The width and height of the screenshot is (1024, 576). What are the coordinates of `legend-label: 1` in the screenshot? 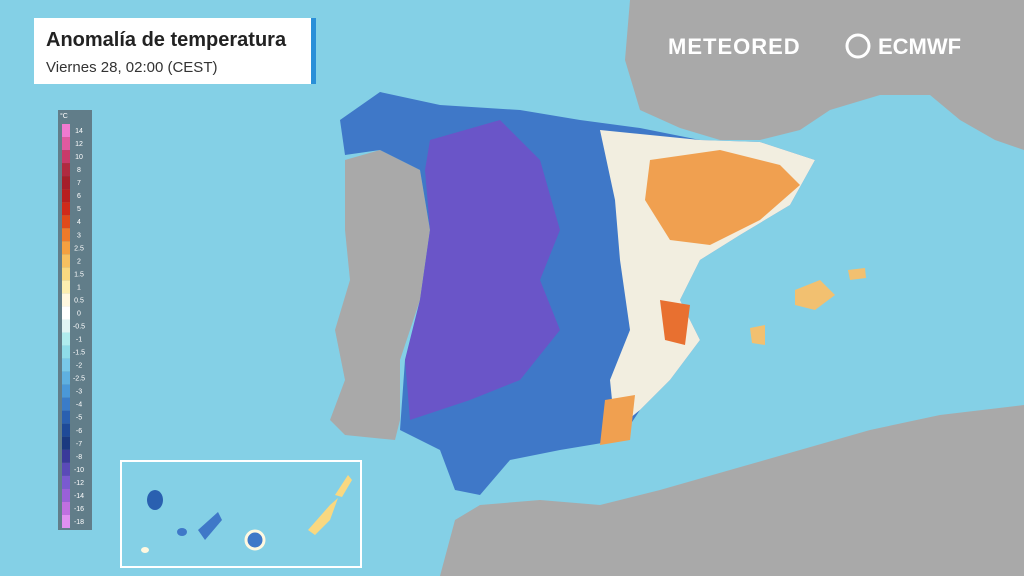 It's located at (79, 287).